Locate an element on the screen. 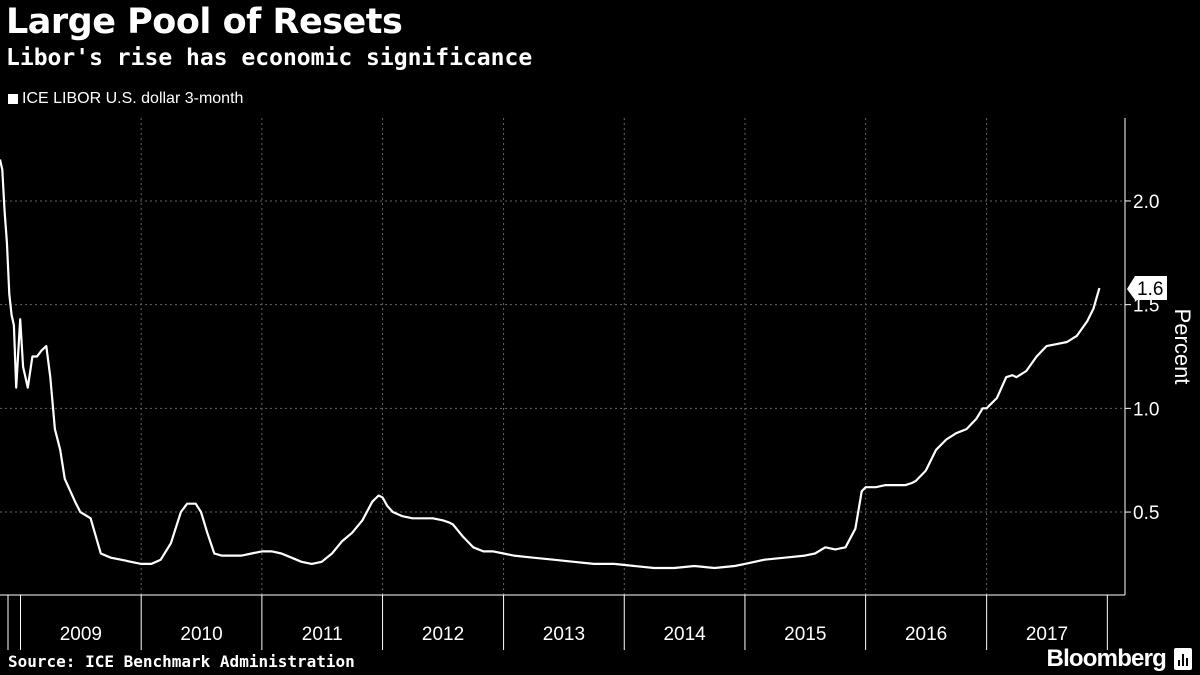  brand-logo: Bloomberg is located at coordinates (1106, 658).